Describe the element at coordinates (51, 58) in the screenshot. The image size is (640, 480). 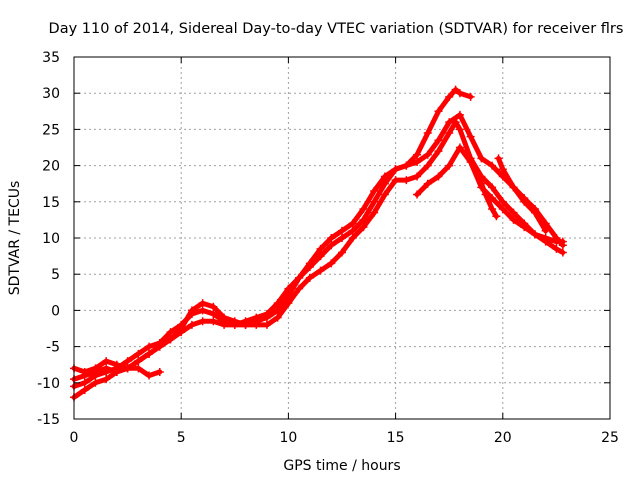
I see `y-tick-label: 35` at that location.